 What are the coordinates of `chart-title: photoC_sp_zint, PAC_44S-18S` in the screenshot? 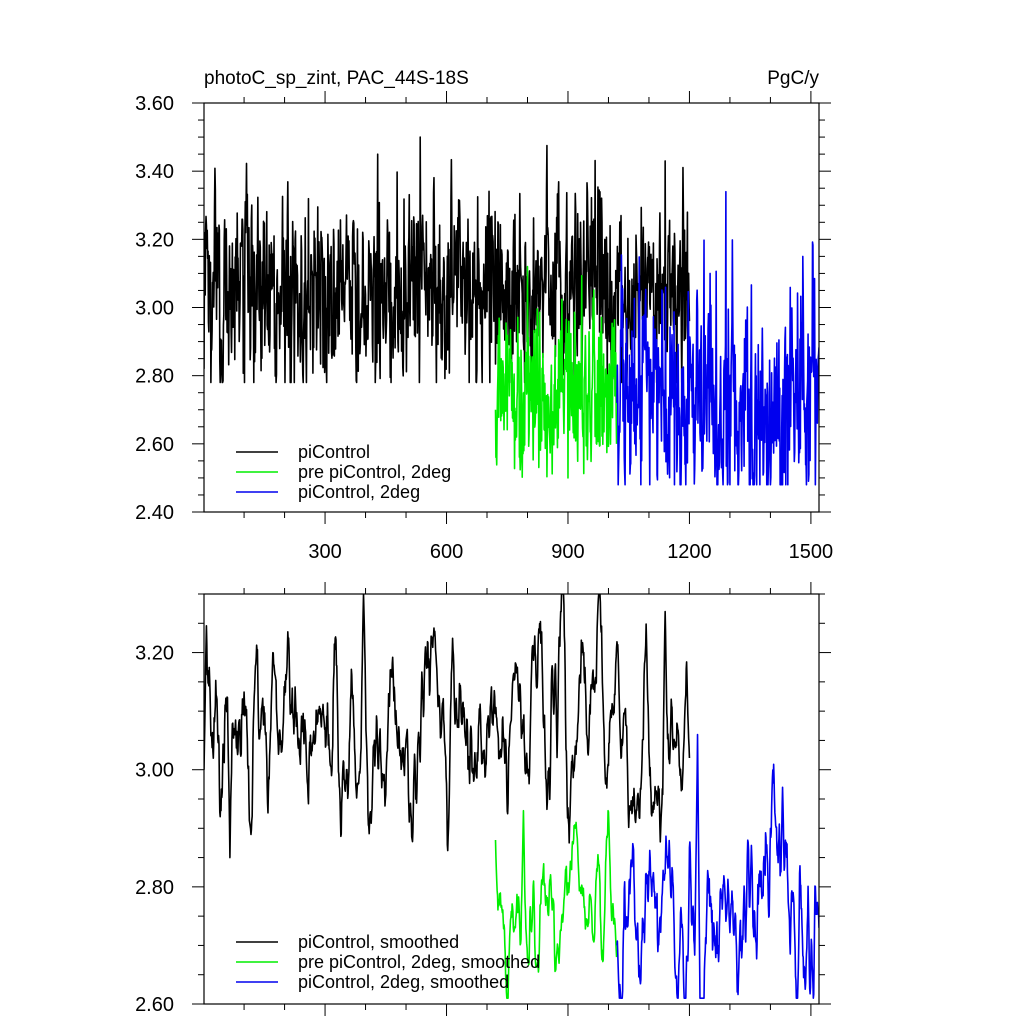 It's located at (336, 78).